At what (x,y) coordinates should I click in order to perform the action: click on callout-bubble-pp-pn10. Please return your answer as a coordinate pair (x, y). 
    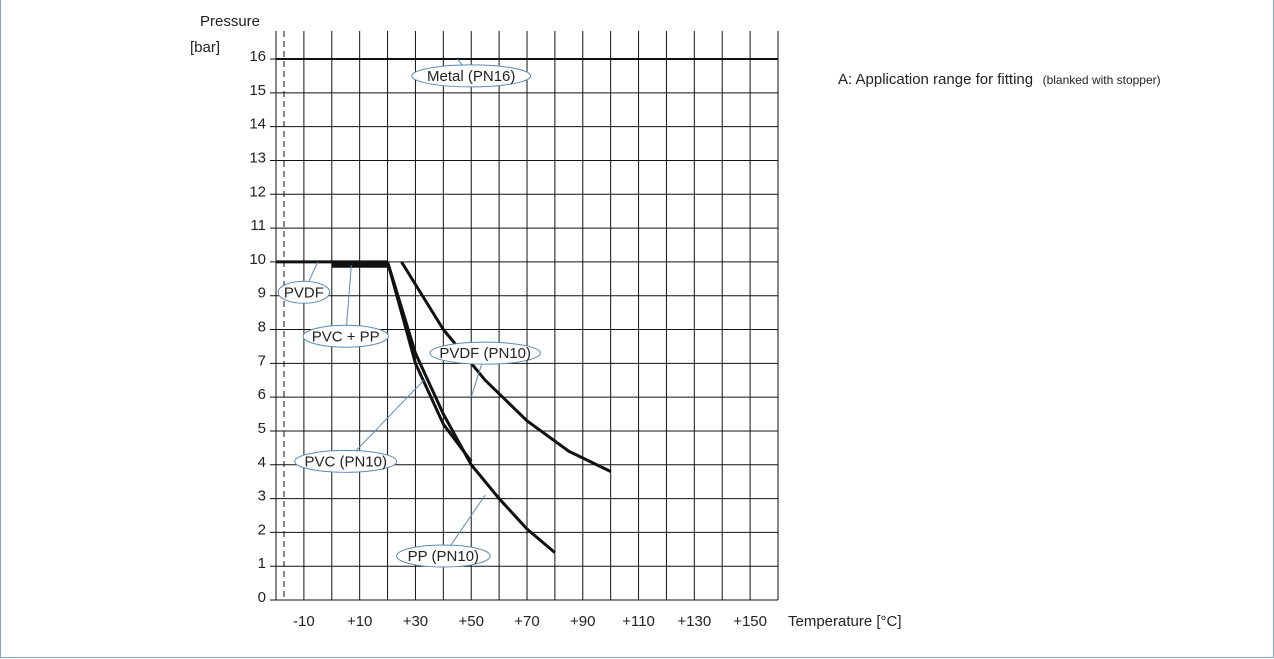
    Looking at the image, I should click on (443, 556).